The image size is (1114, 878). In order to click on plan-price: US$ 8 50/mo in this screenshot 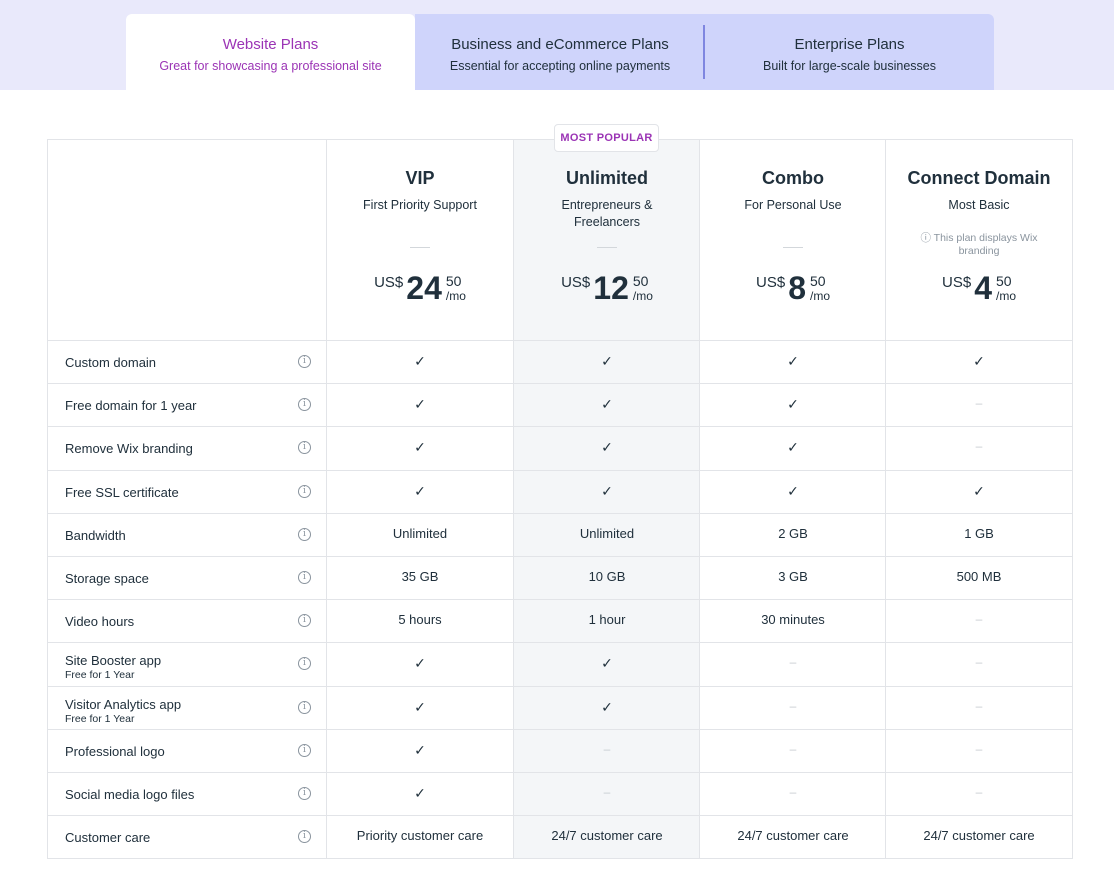, I will do `click(793, 291)`.